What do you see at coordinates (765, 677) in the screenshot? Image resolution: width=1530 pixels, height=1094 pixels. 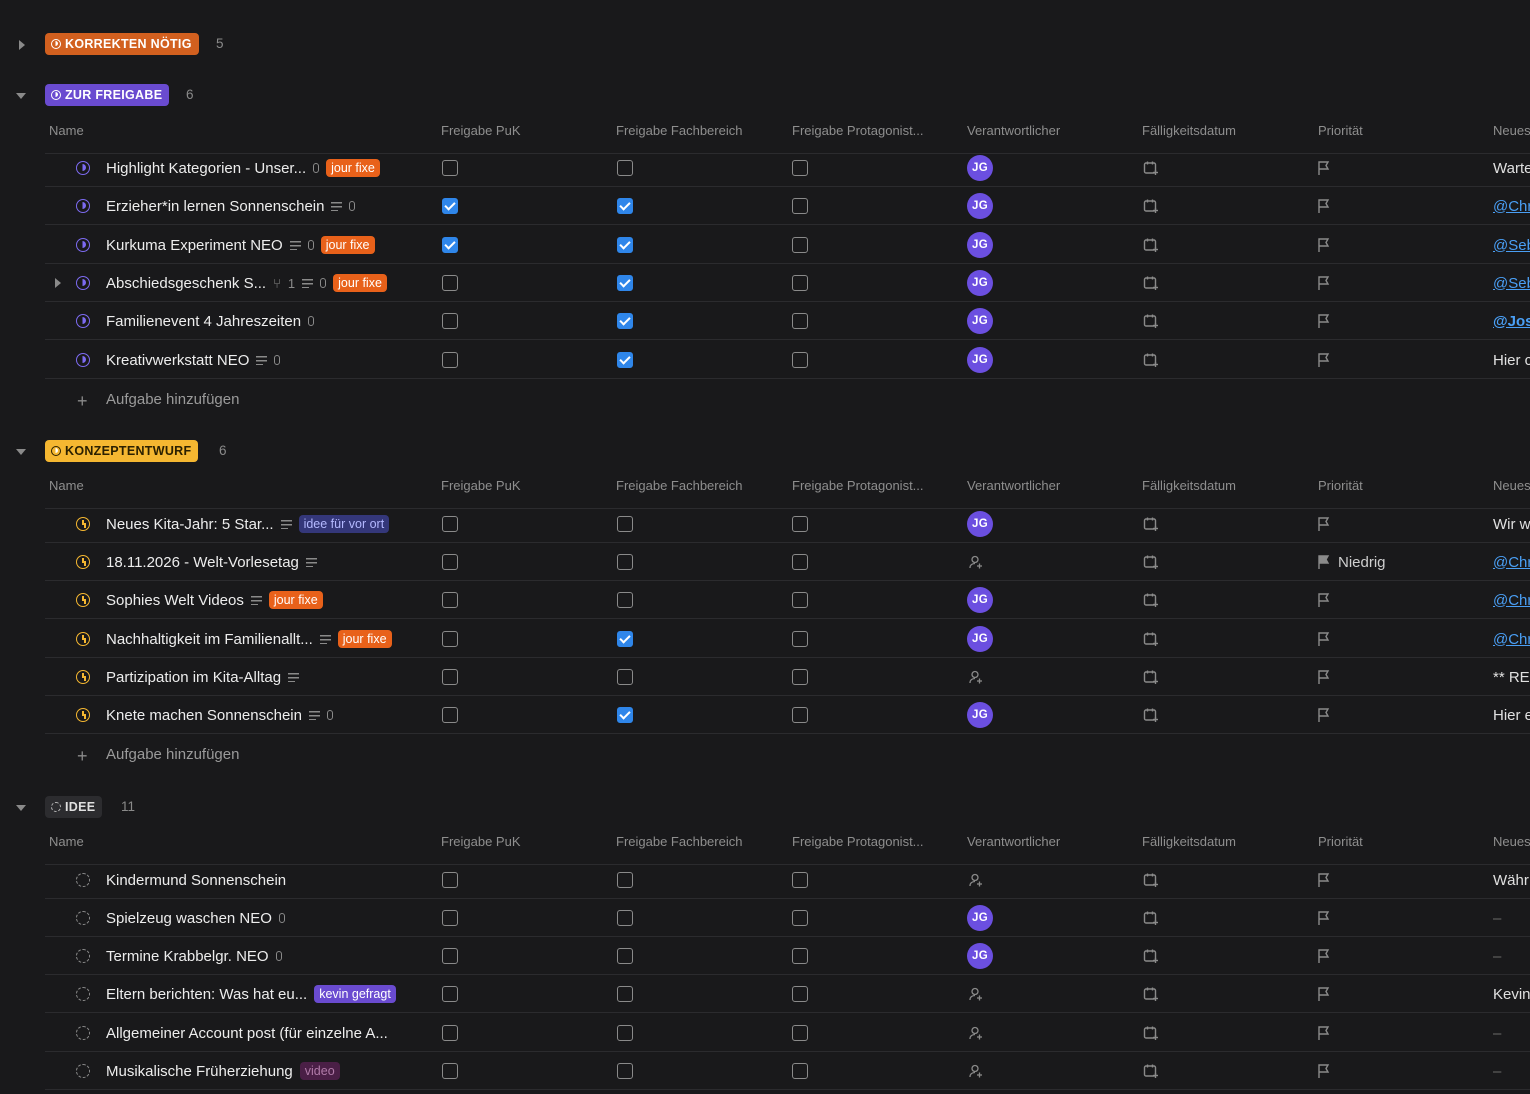 I see `table-row: Partizipation im Kita-Alltag ** RE` at bounding box center [765, 677].